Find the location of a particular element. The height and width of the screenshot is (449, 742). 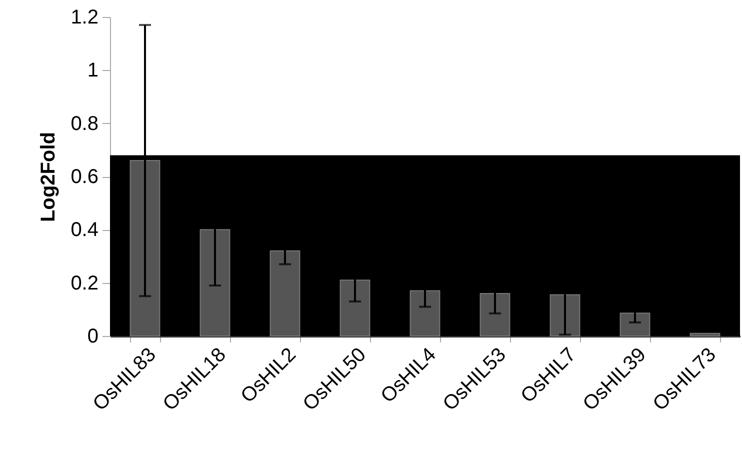

y-tick-label: 0.2 is located at coordinates (84, 283).